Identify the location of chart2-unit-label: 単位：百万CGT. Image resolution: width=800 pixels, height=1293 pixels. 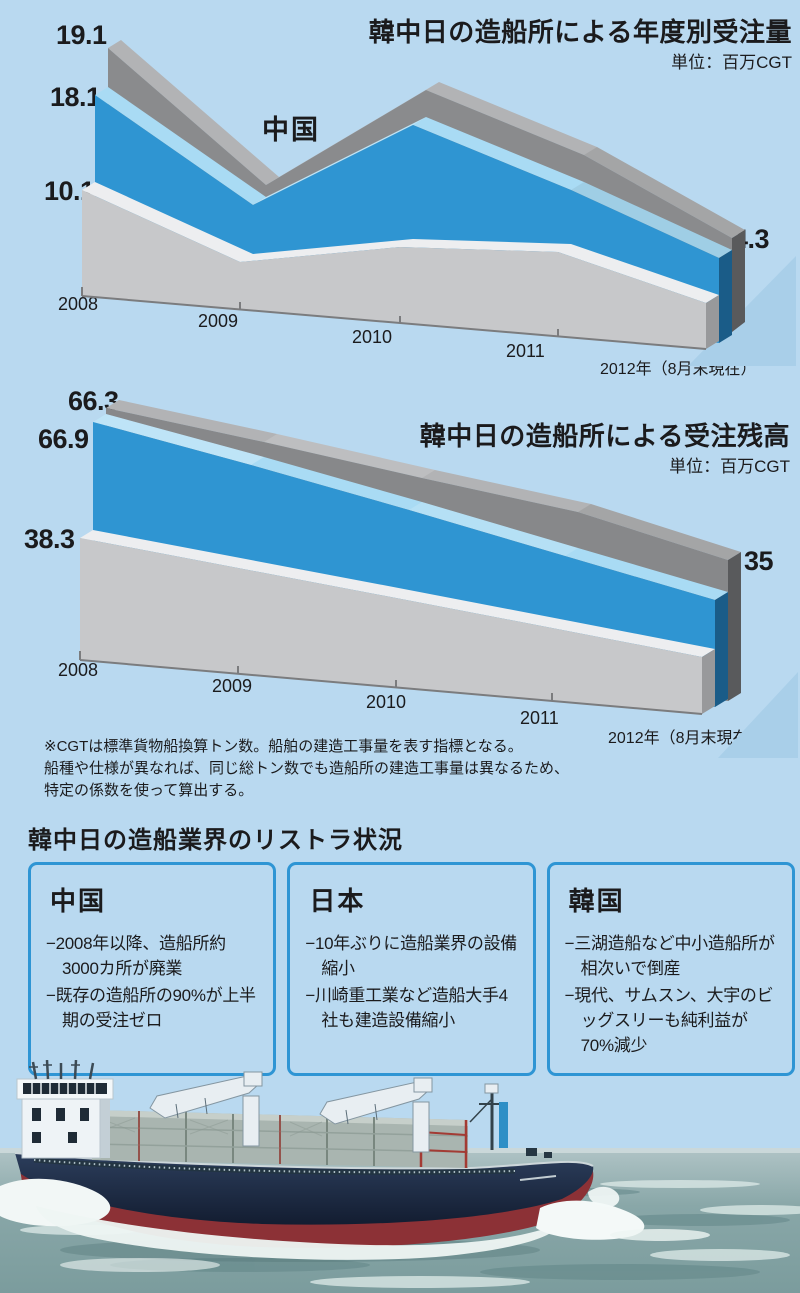
(729, 466).